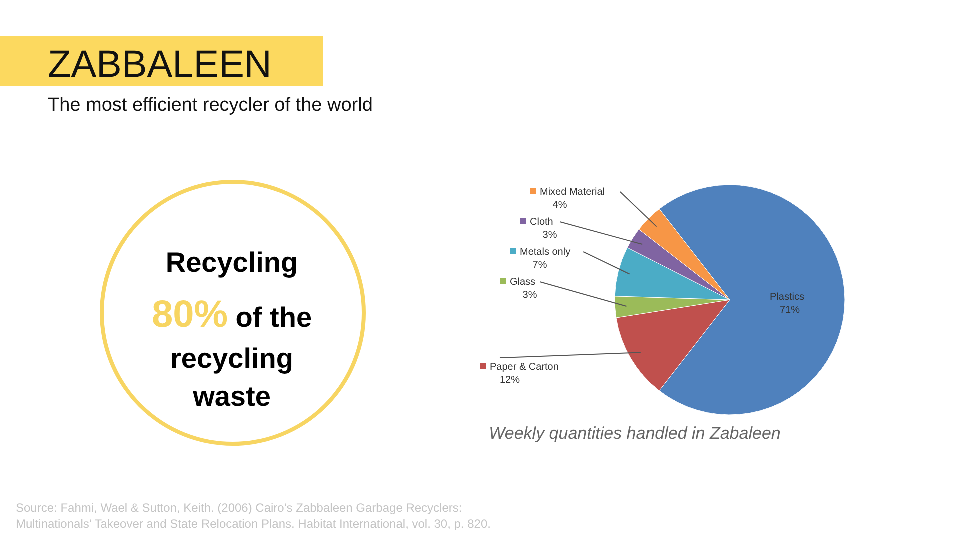  Describe the element at coordinates (560, 205) in the screenshot. I see `data-label: 4%` at that location.